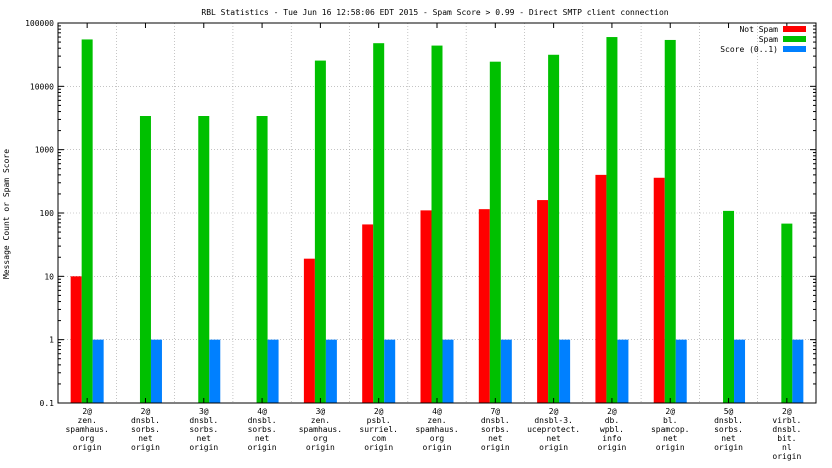  What do you see at coordinates (262, 429) in the screenshot?
I see `x-tick-label: 4@ dnsbl. sorbs. net origin` at bounding box center [262, 429].